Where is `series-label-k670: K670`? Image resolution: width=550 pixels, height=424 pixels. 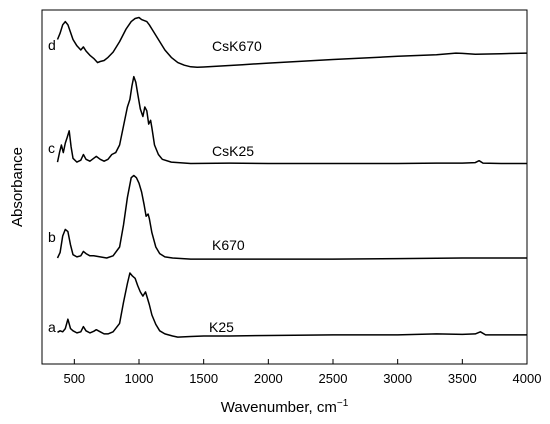
series-label-k670: K670 is located at coordinates (228, 245).